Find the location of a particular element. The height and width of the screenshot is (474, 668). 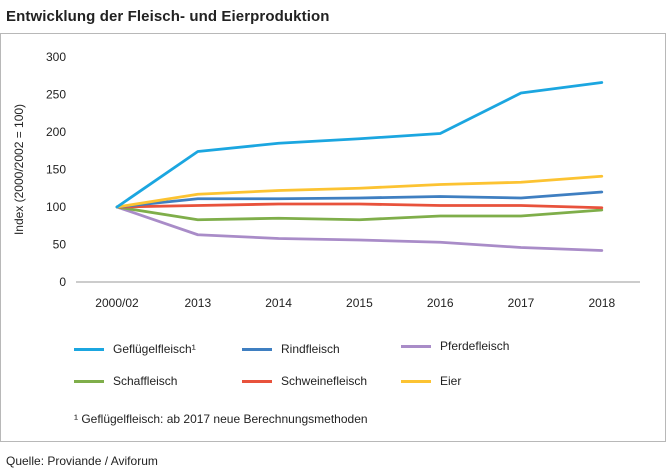

legend-item: Geflügelfleisch¹ is located at coordinates (135, 349).